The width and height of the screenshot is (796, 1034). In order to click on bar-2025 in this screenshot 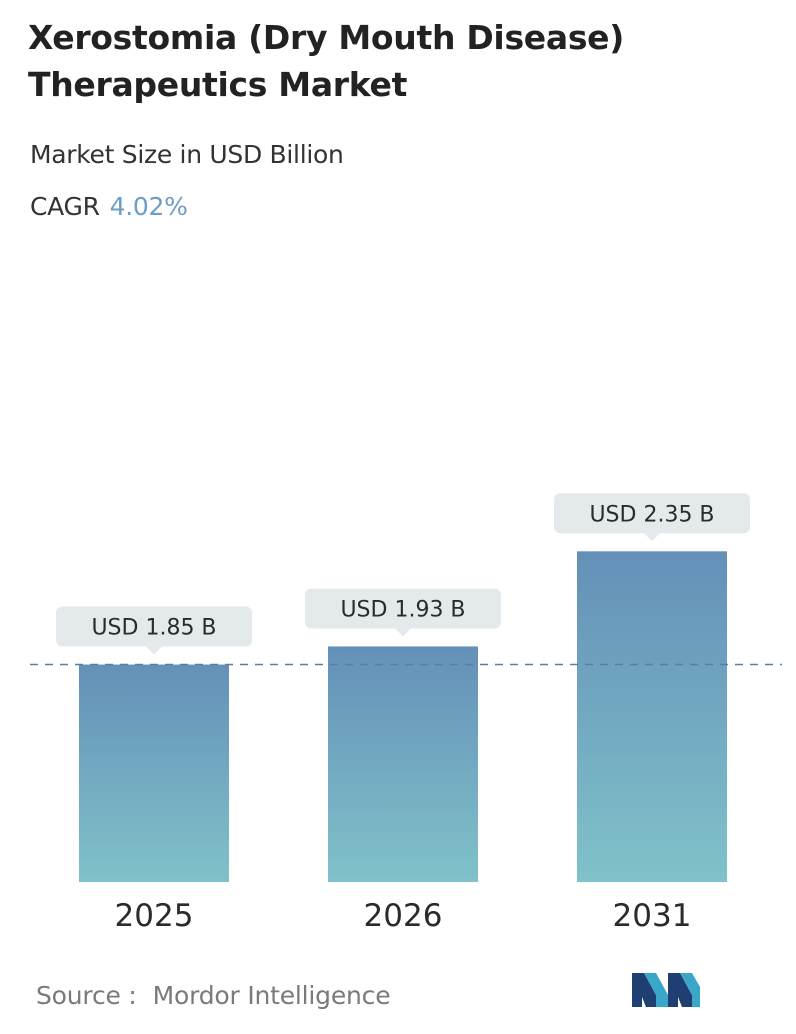, I will do `click(154, 773)`.